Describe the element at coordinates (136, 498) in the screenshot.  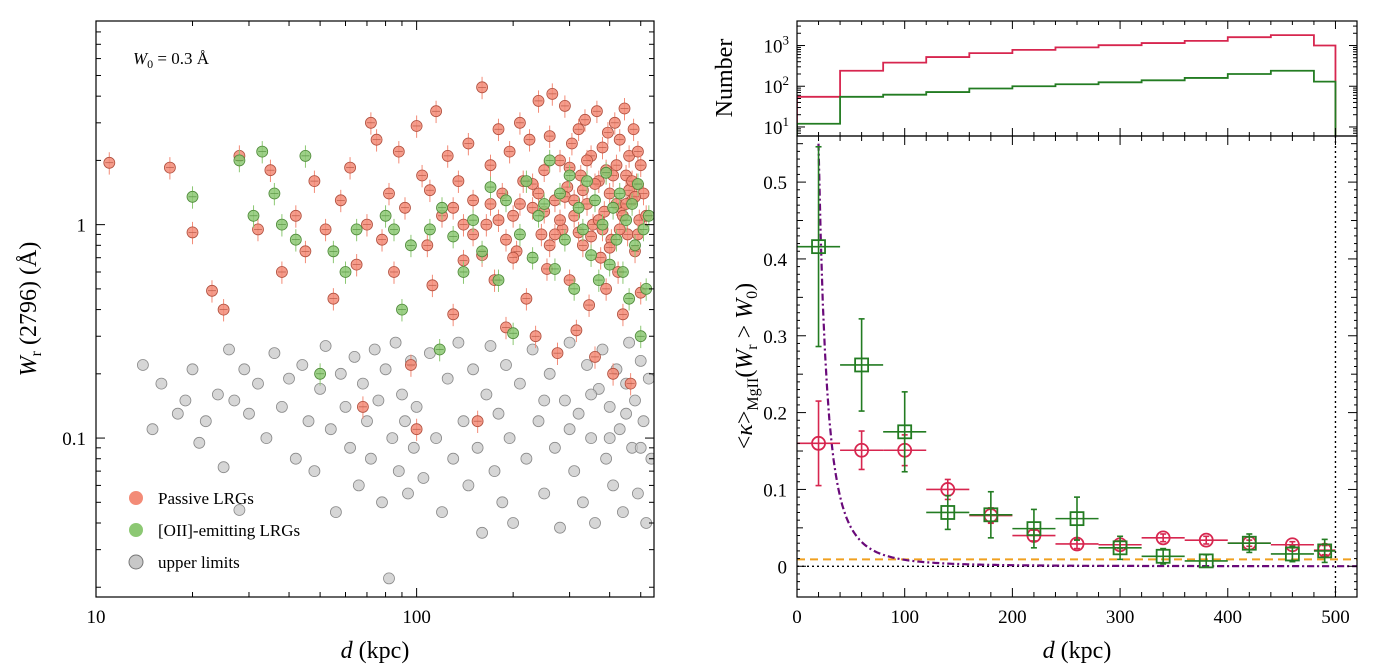
I see `legend-marker-passive` at that location.